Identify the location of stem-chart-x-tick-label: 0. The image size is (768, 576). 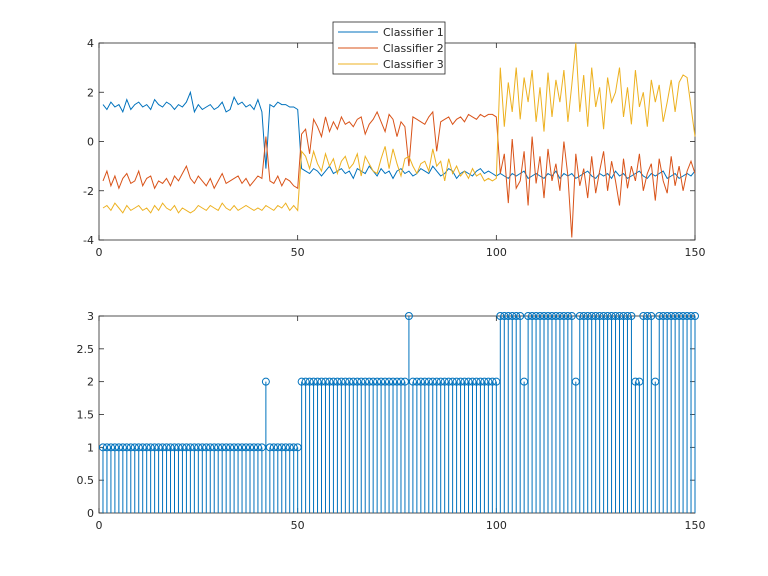
(99, 525).